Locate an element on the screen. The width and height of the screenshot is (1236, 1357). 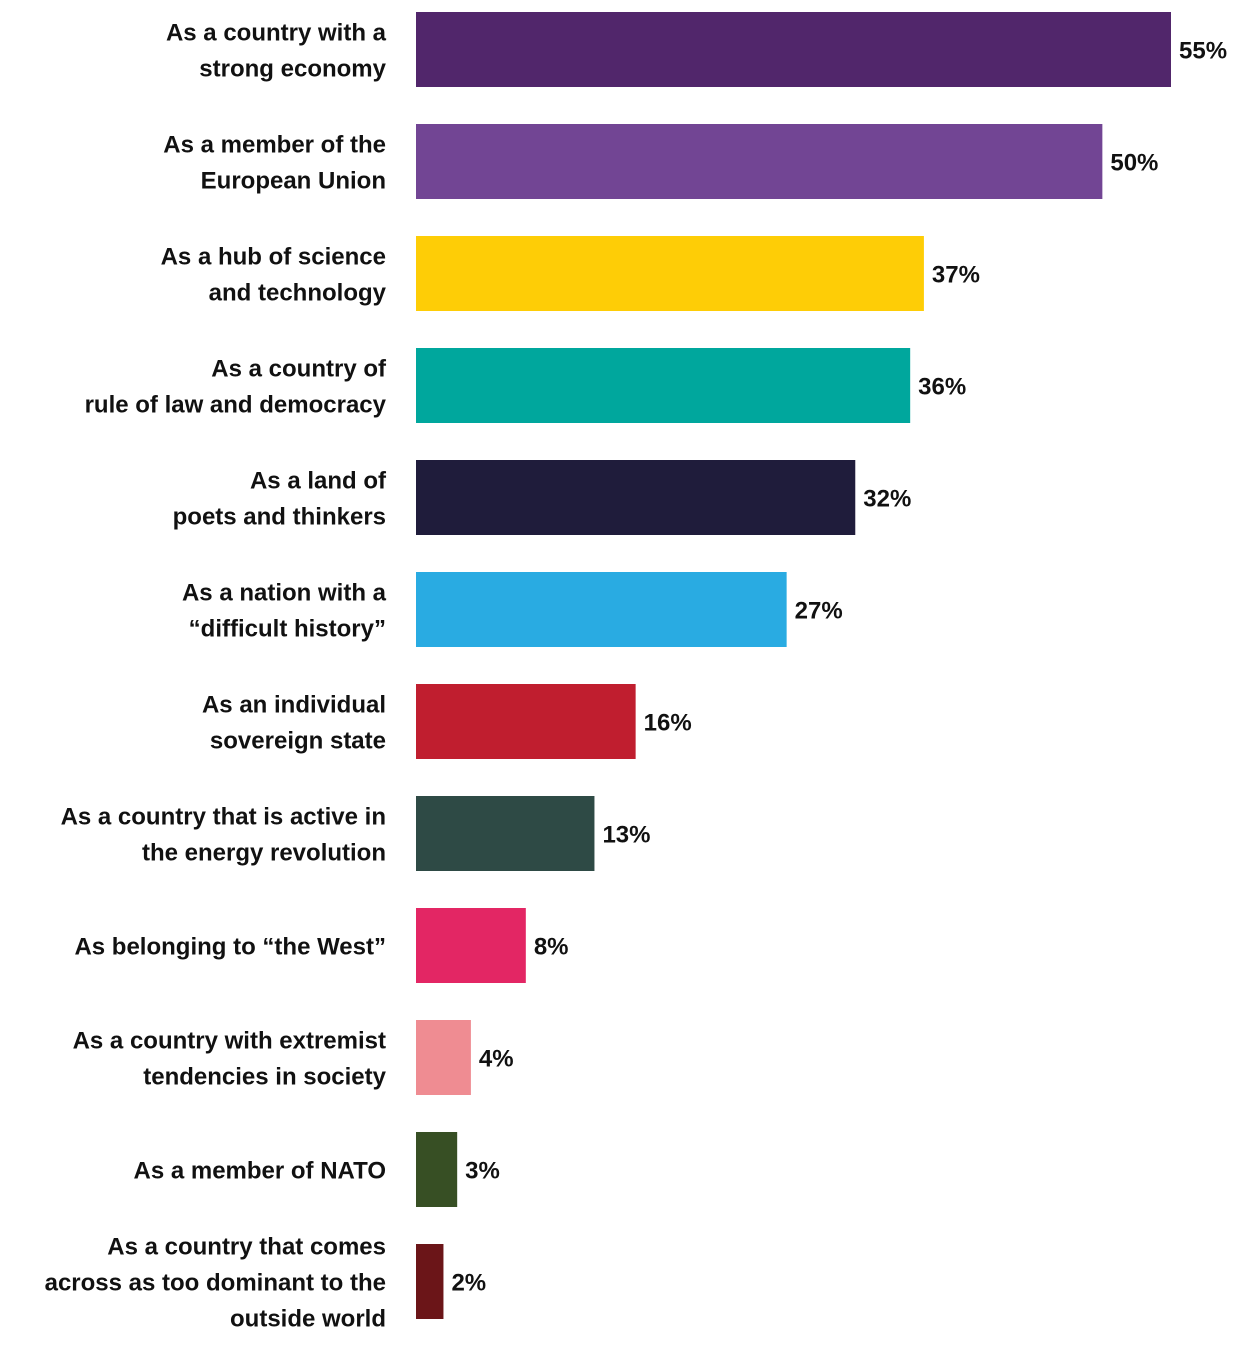
category-label-10: As a member of NATO is located at coordinates (259, 1171).